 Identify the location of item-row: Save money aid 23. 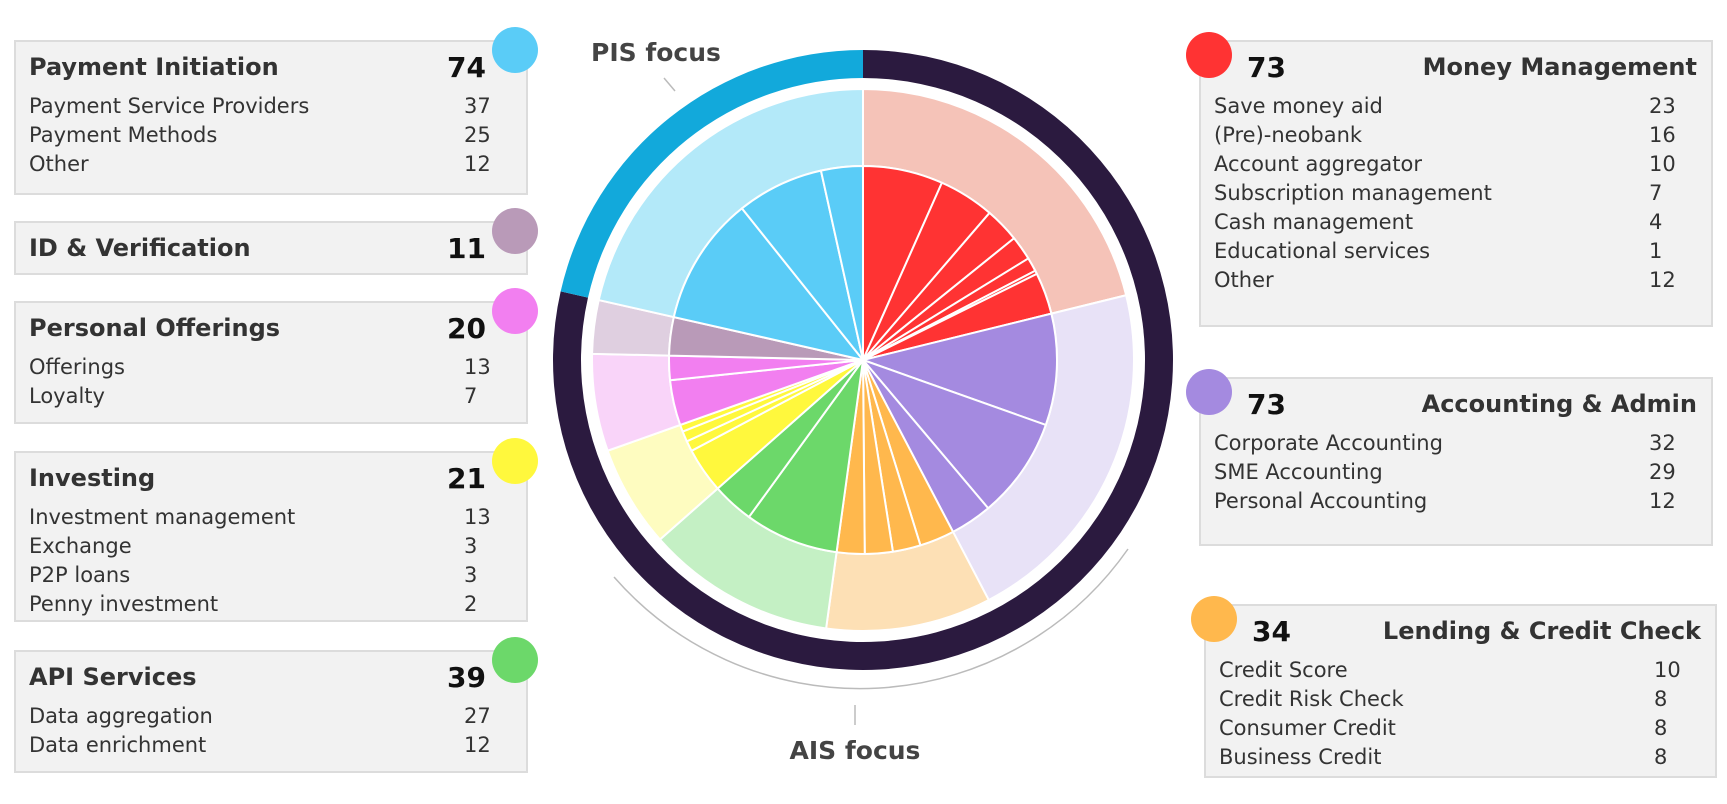
(1462, 106).